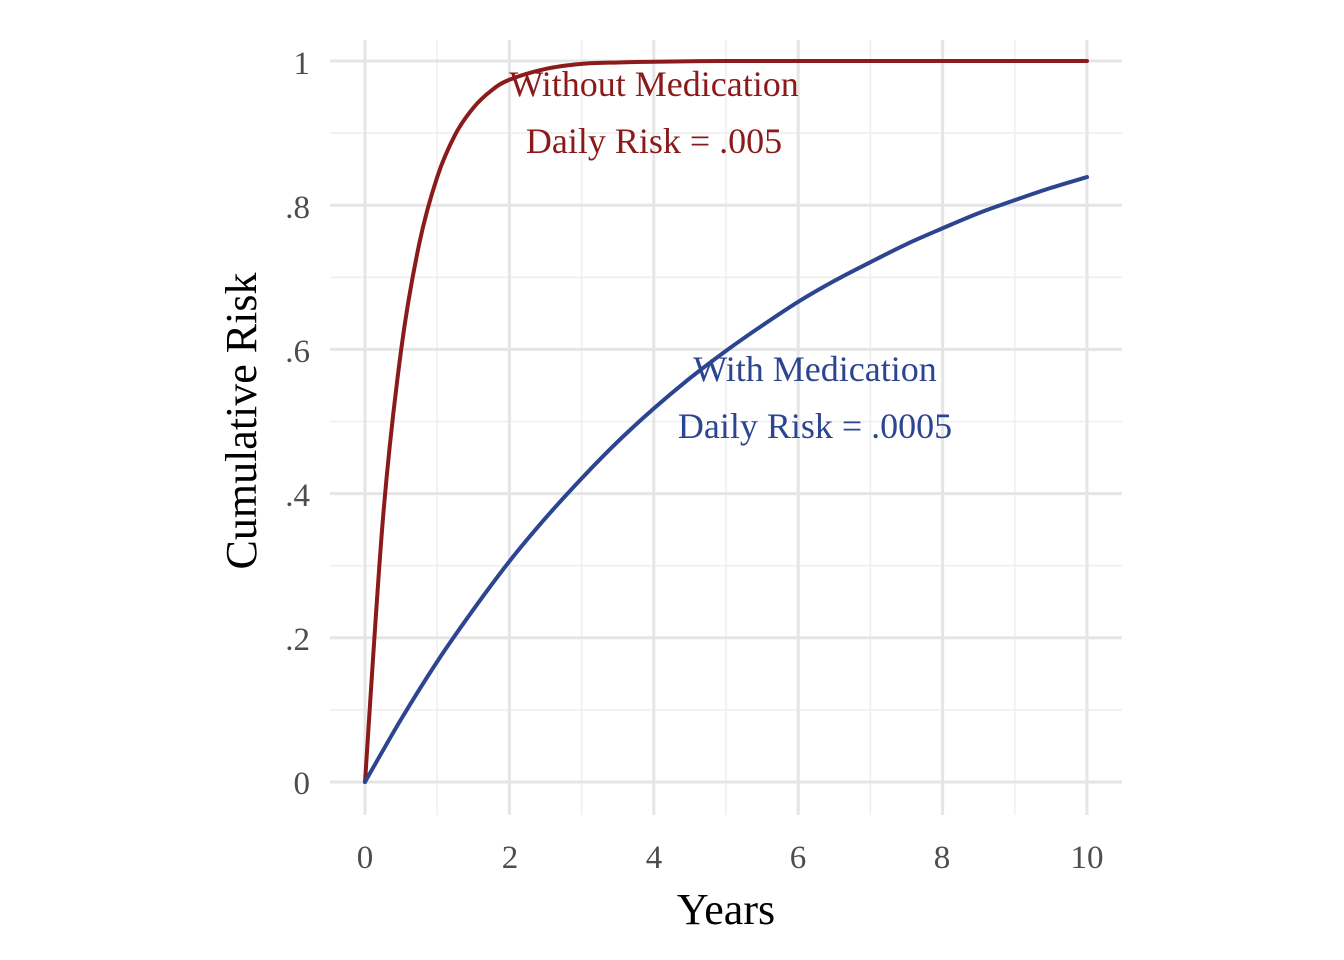  What do you see at coordinates (815, 369) in the screenshot?
I see `annotation-with-medication-line1: With Medication` at bounding box center [815, 369].